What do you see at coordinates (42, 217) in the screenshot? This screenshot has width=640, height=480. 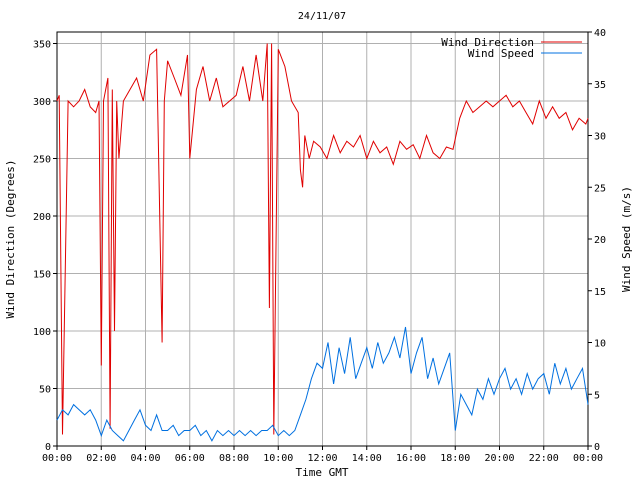 I see `y-left-tick-label: 200` at bounding box center [42, 217].